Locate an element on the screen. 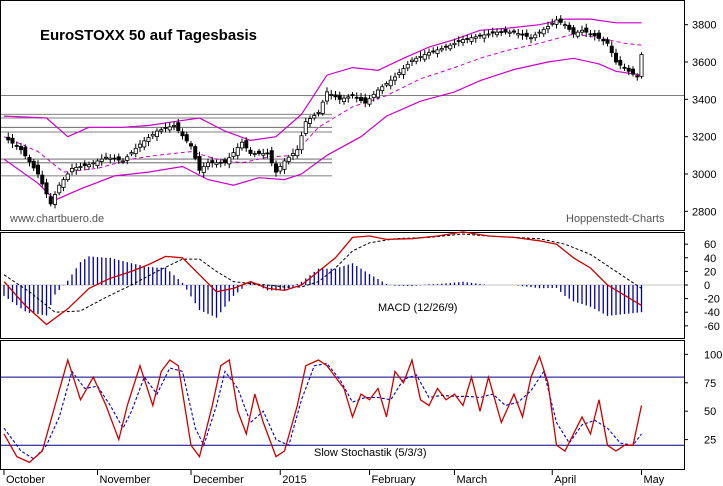  macd-tick-label--40: -40 is located at coordinates (712, 313).